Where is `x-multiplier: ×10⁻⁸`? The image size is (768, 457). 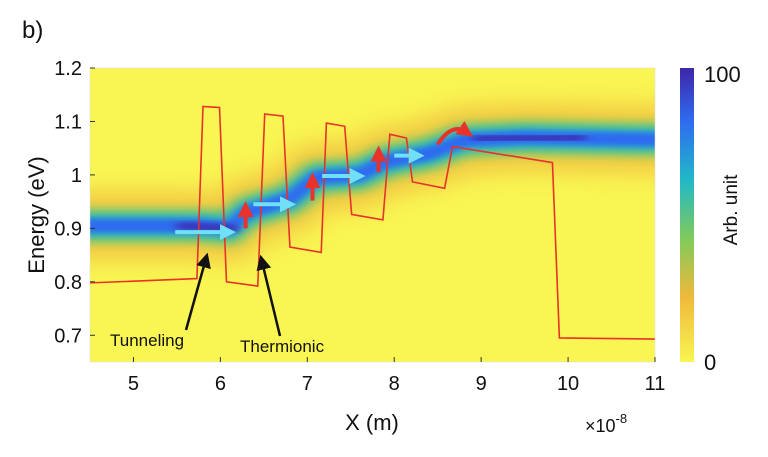
x-multiplier: ×10⁻⁸ is located at coordinates (606, 423).